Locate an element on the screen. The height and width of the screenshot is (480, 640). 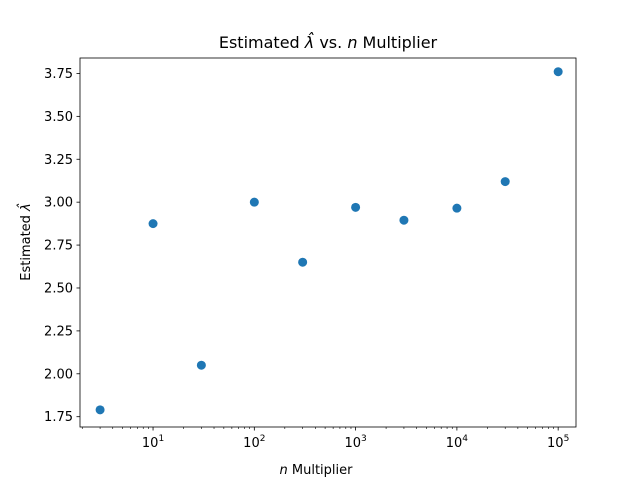
x-tick-label: 10⁵ is located at coordinates (558, 442).